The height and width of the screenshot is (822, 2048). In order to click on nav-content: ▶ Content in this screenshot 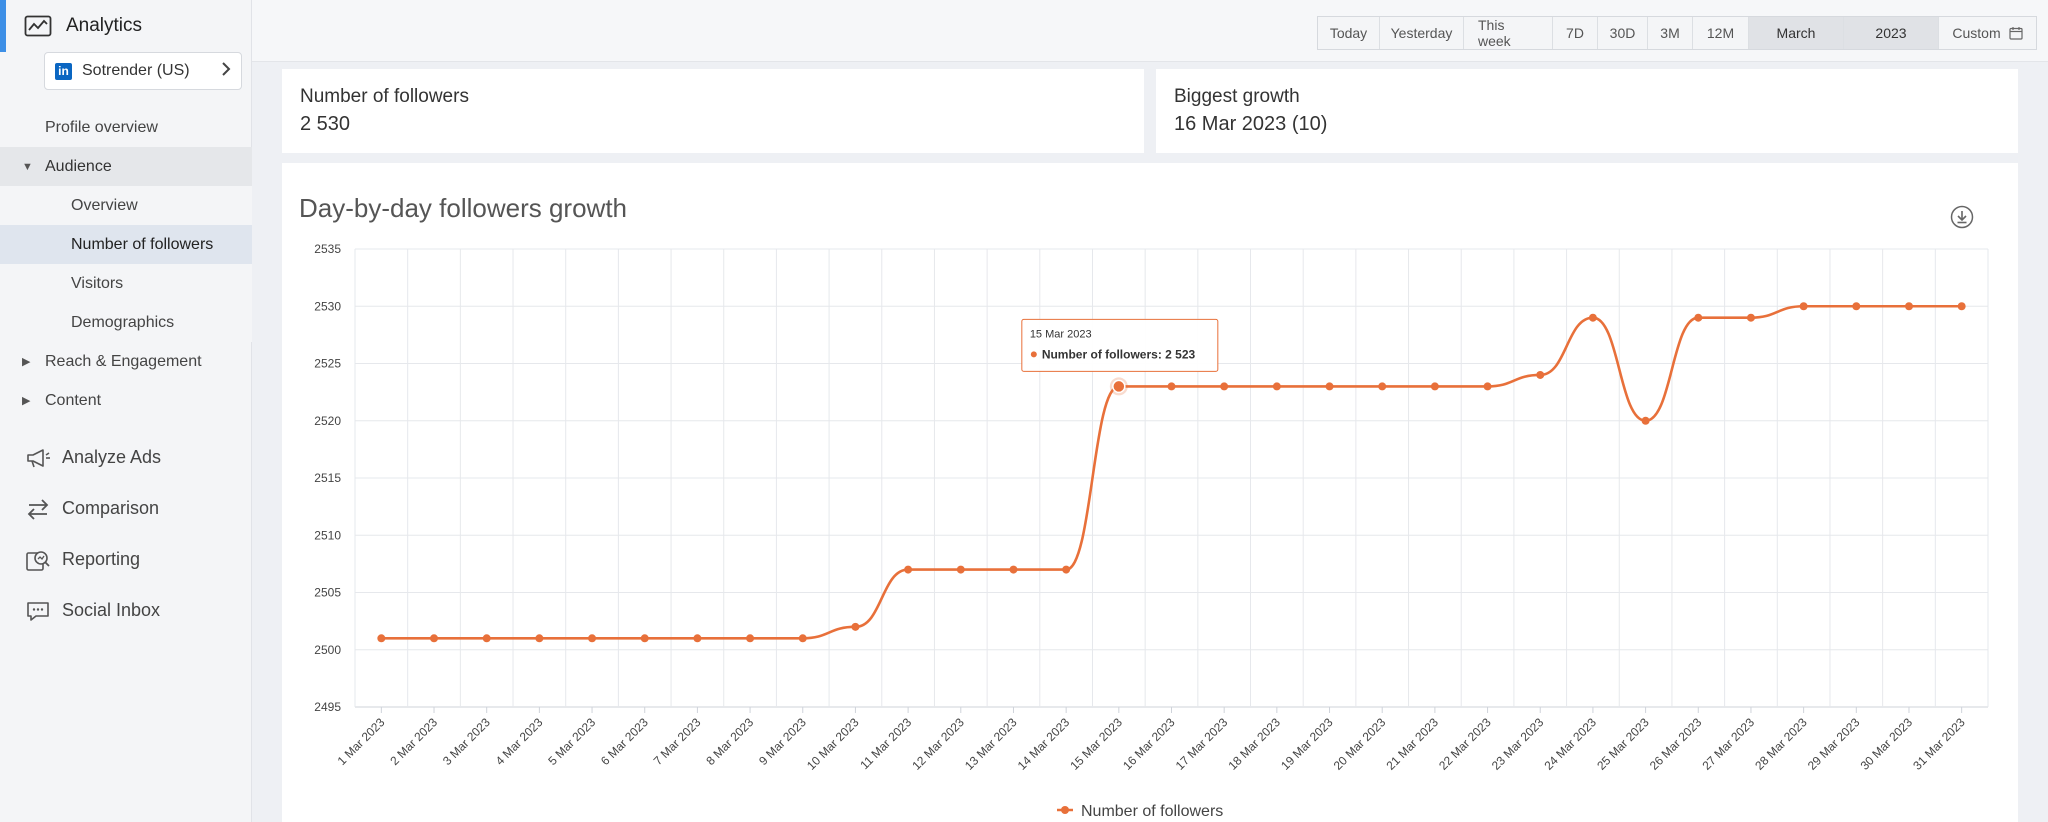, I will do `click(126, 400)`.